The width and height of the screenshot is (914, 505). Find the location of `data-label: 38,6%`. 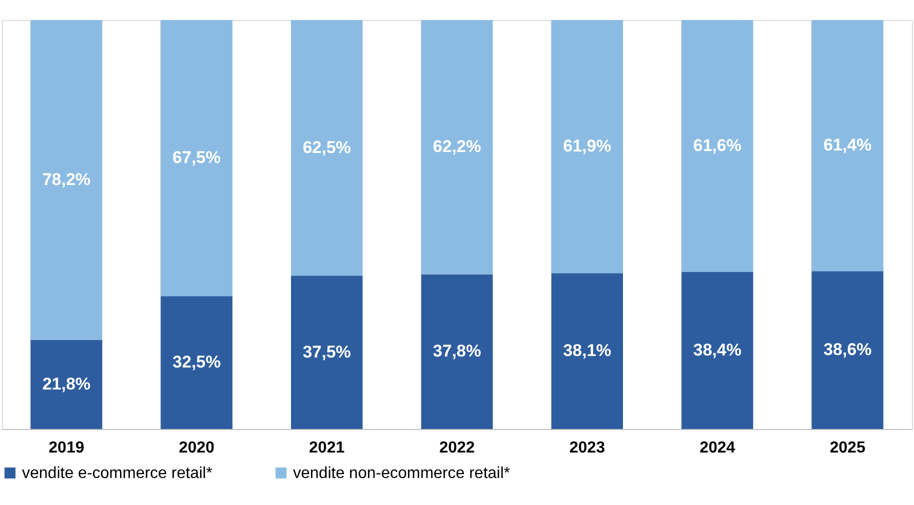

data-label: 38,6% is located at coordinates (847, 350).